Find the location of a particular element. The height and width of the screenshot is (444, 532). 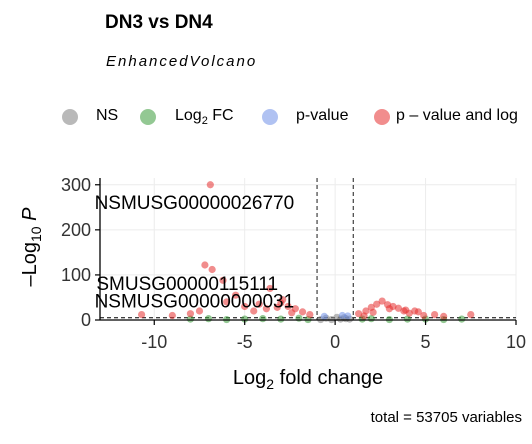

chart-subtitle: EnhancedVolcano is located at coordinates (181, 61).